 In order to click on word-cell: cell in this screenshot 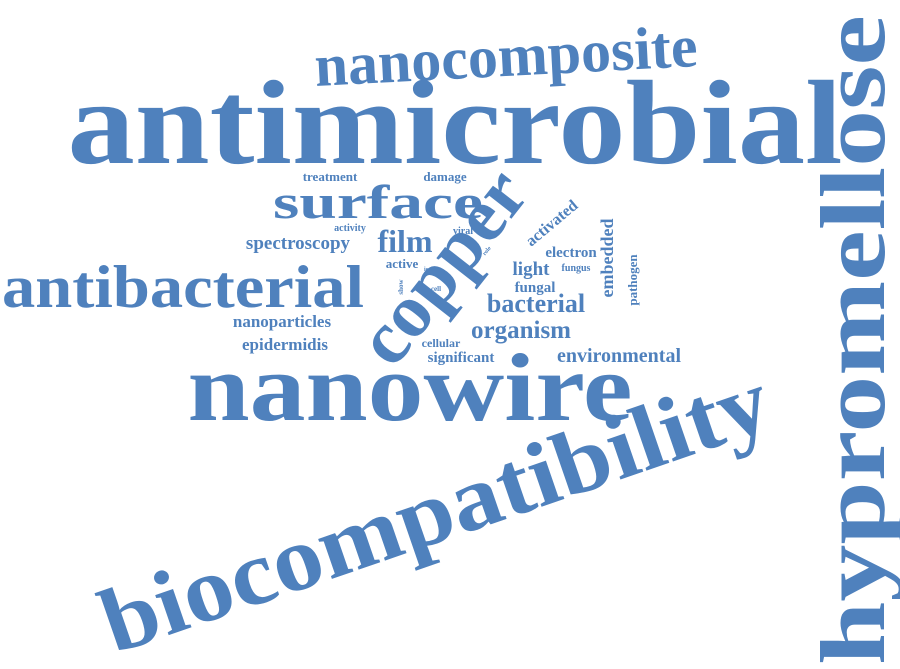, I will do `click(436, 289)`.